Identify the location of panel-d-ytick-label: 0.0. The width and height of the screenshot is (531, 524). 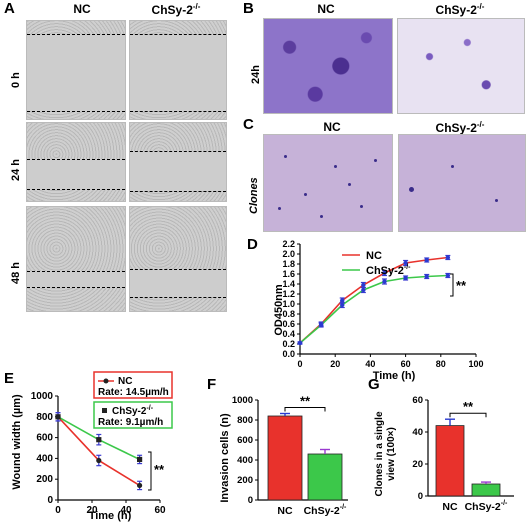
(288, 354).